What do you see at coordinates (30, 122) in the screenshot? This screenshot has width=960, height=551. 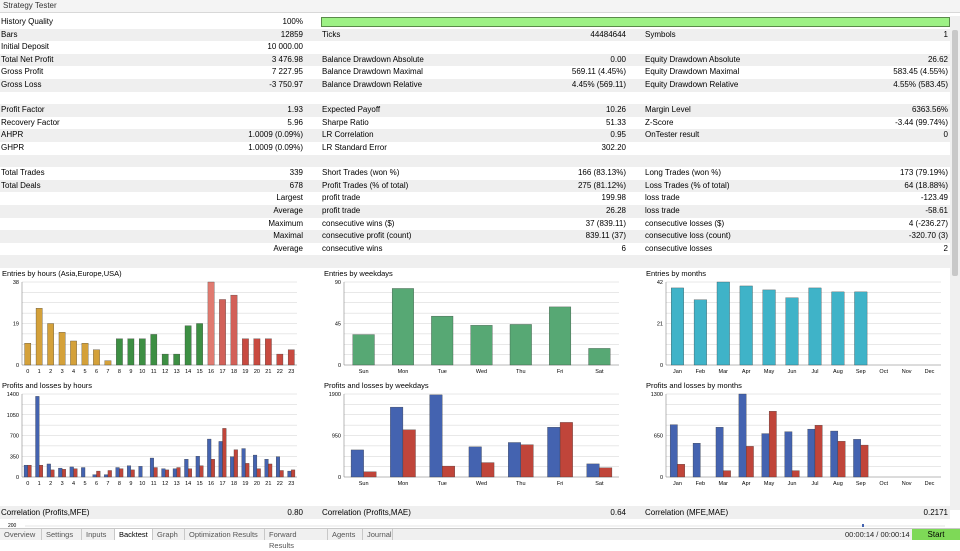 I see `stat-label: Recovery Factor` at bounding box center [30, 122].